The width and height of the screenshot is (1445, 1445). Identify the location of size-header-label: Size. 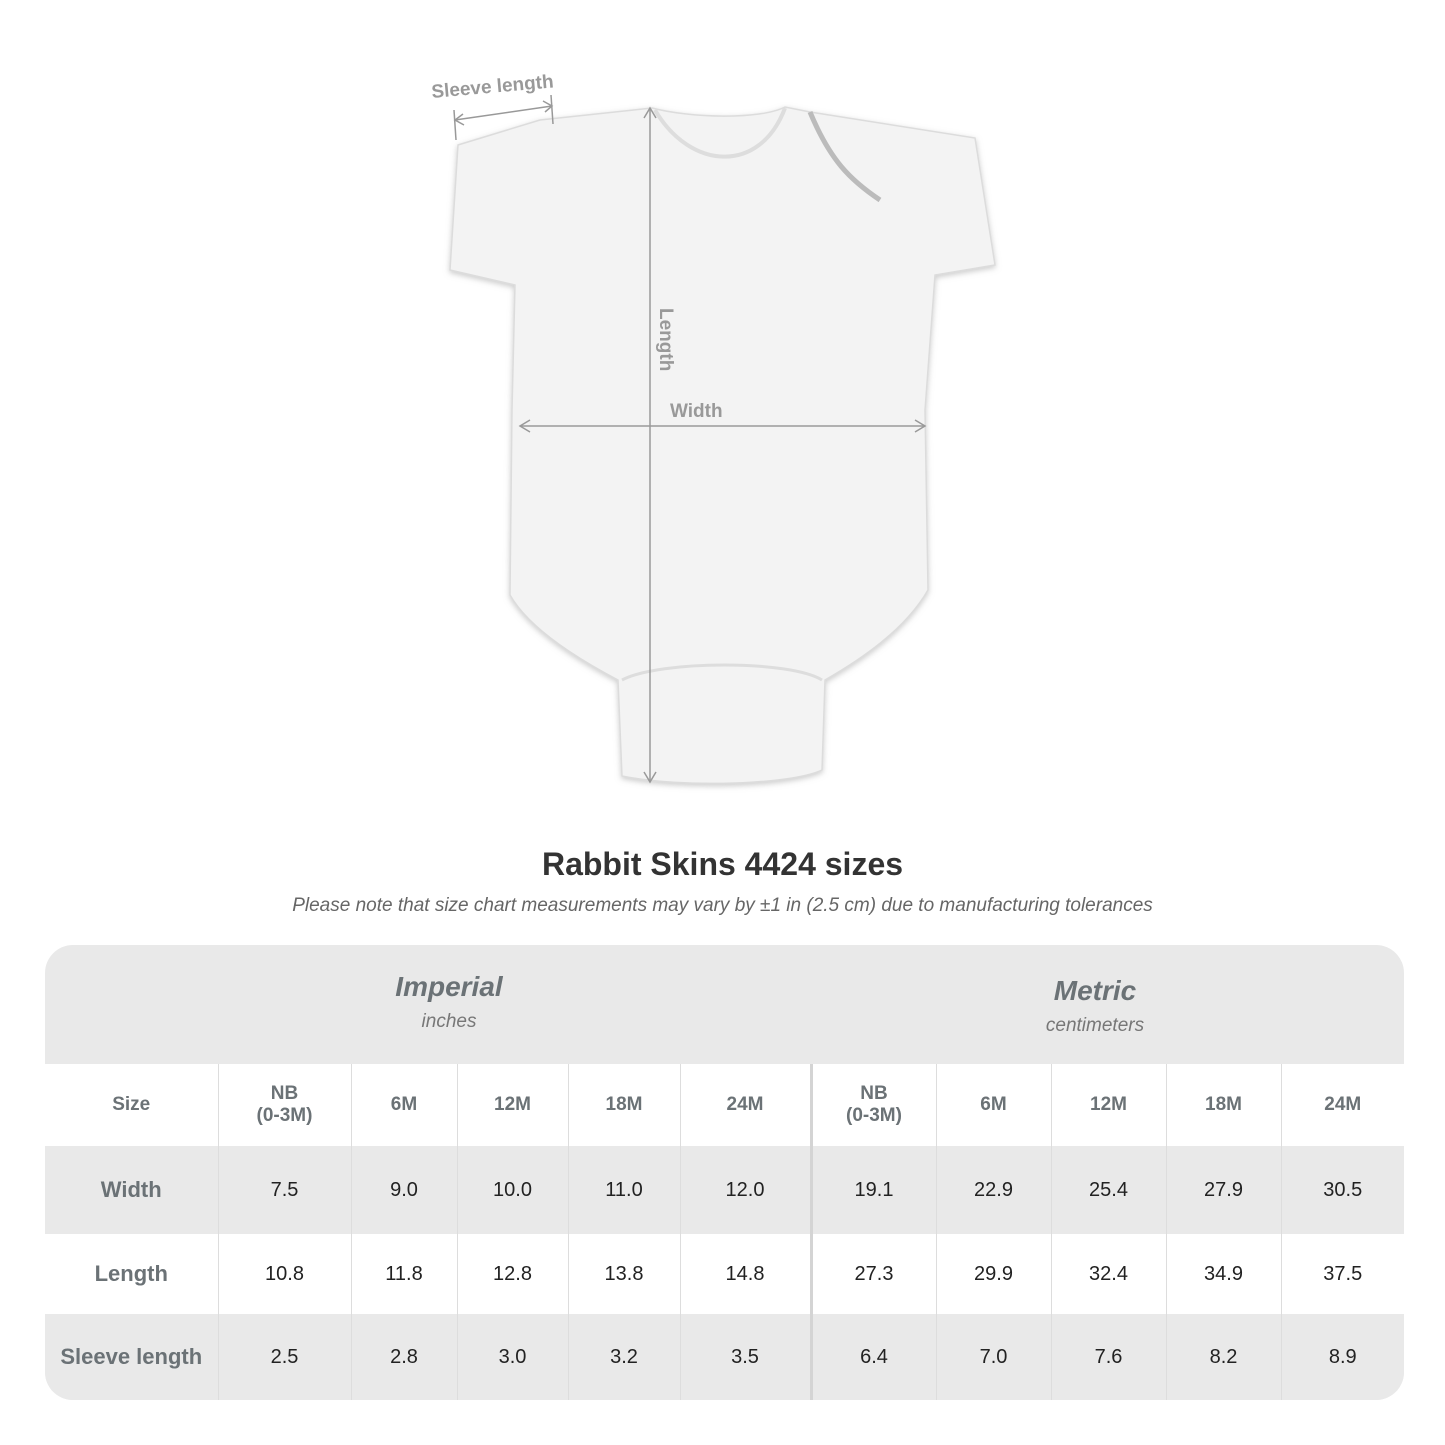
(131, 1105).